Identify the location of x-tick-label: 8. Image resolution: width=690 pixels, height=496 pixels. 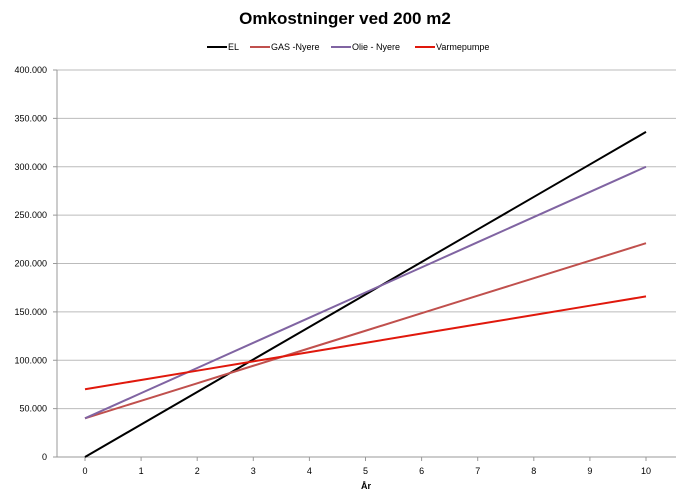
(533, 471).